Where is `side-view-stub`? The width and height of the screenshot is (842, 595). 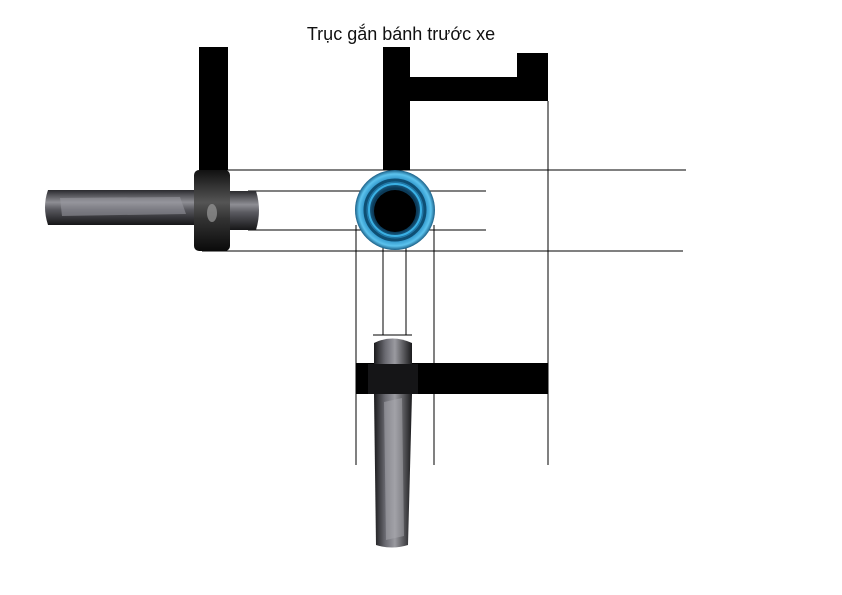
side-view-stub is located at coordinates (244, 210).